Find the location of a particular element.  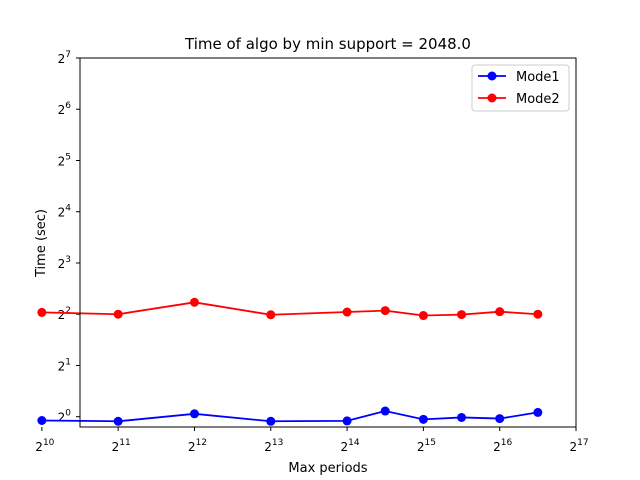

y-tick-label: 25 is located at coordinates (64, 160).